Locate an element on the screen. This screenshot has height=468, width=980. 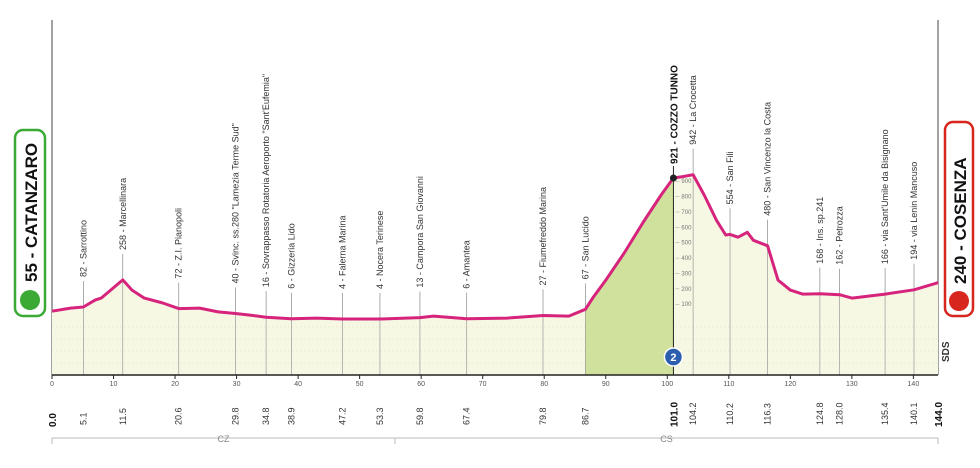
waypoint-km: 124.8 is located at coordinates (820, 413).